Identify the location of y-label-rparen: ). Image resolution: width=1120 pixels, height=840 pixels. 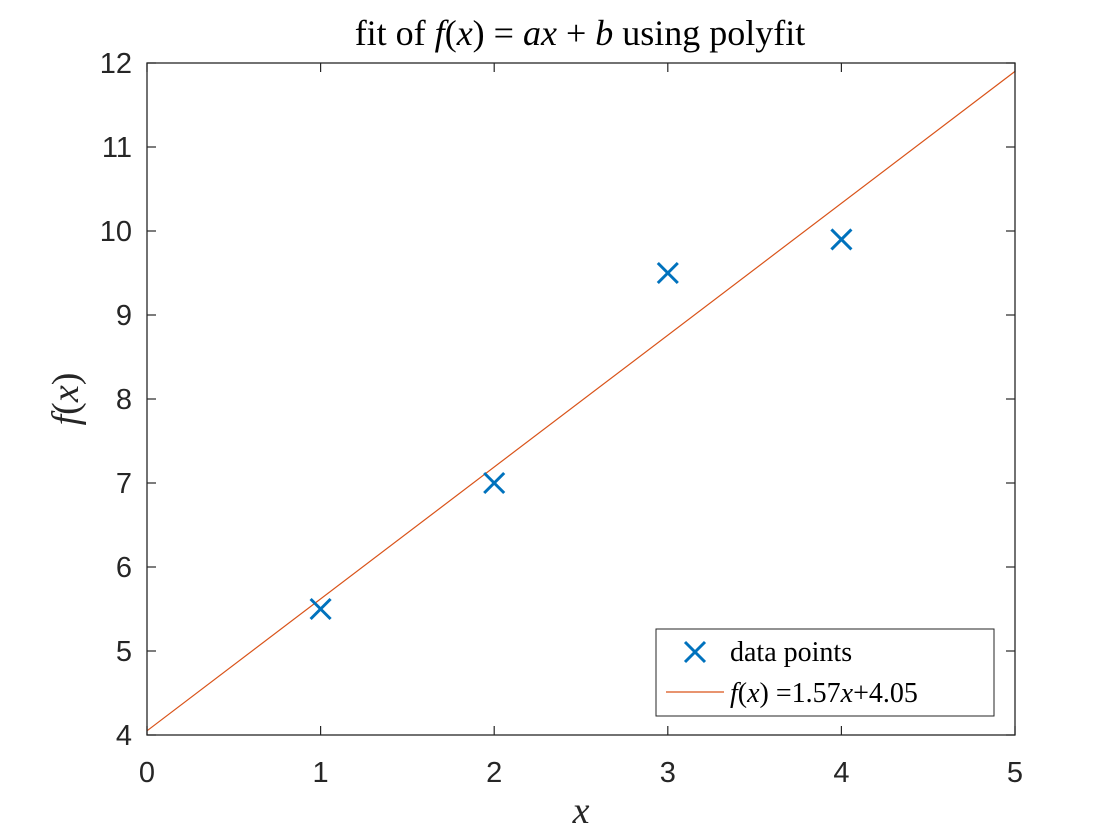
(66, 379).